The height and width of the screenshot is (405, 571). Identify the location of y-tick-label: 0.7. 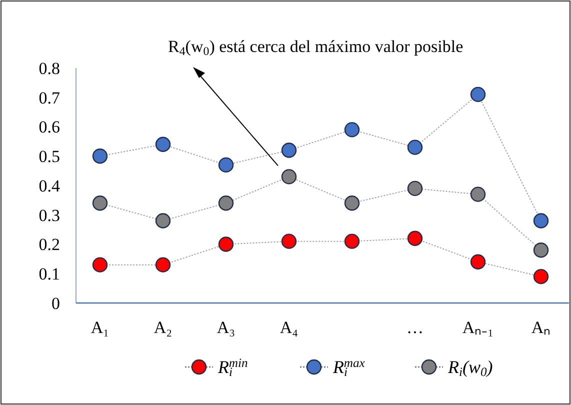
(49, 98).